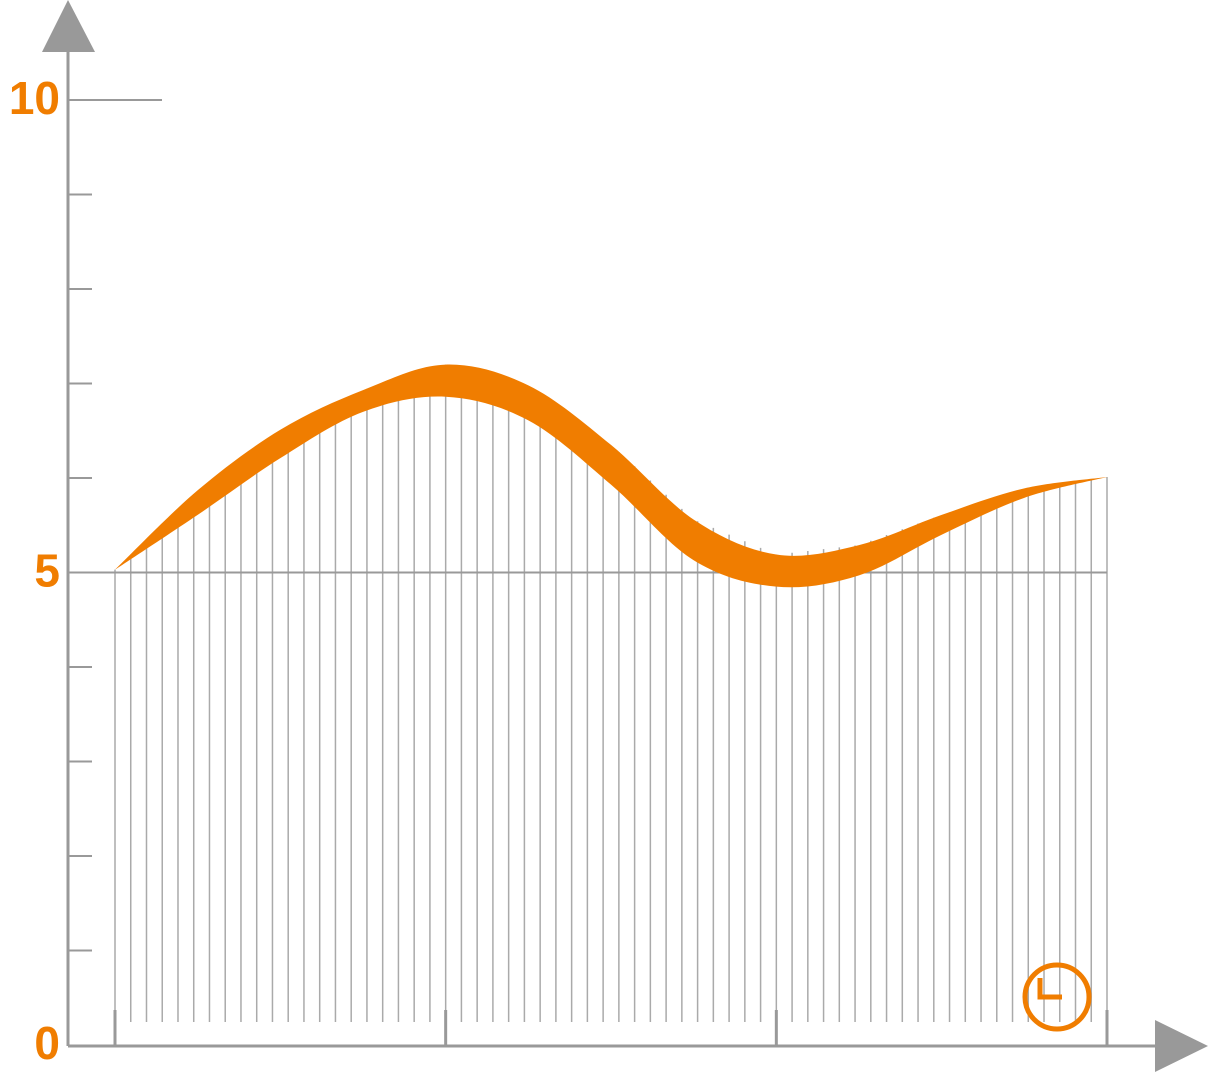 The image size is (1208, 1072). I want to click on y-tick-label: 10, so click(34, 98).